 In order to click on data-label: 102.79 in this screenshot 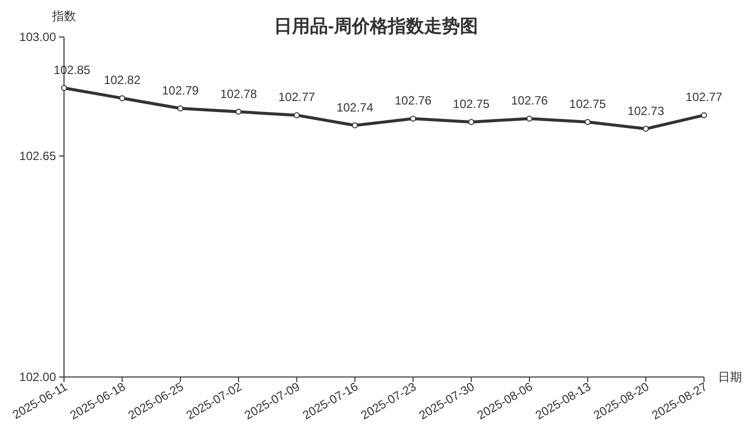, I will do `click(181, 90)`.